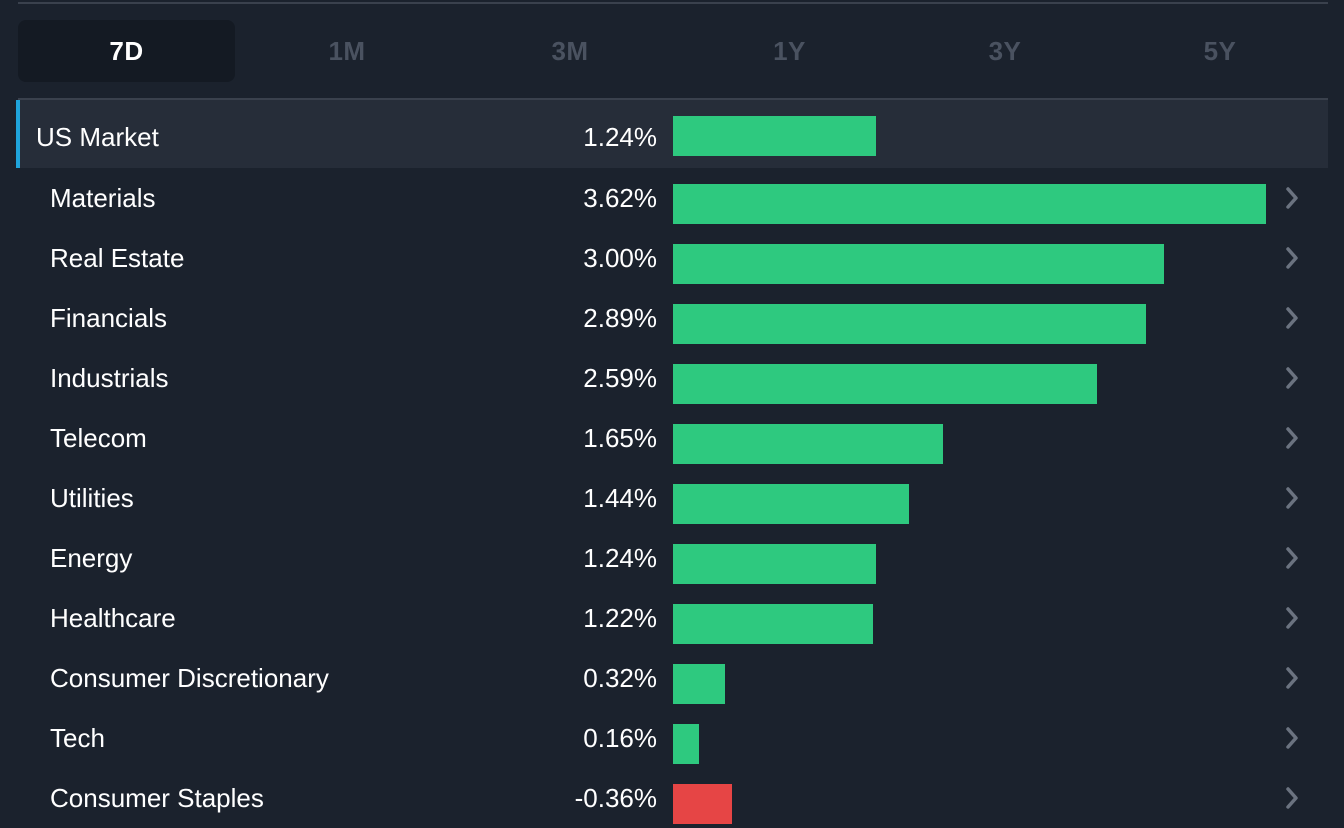  Describe the element at coordinates (672, 798) in the screenshot. I see `sector-row: Consumer Staples -0.36%` at that location.